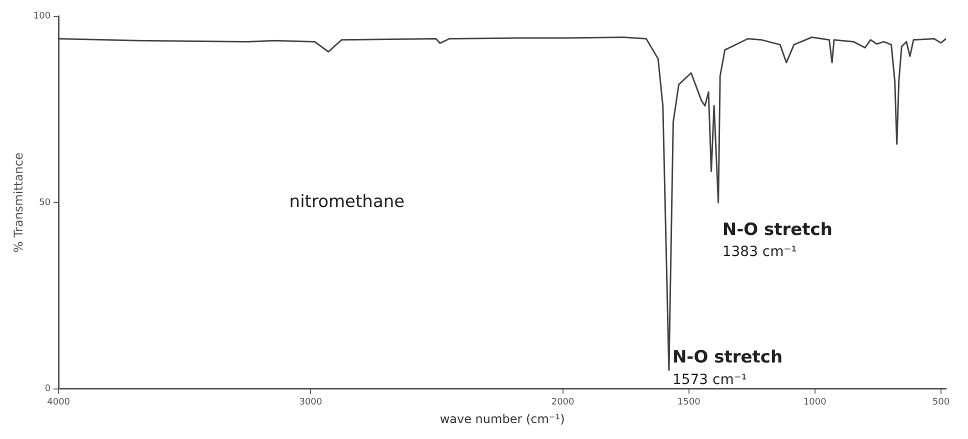 The height and width of the screenshot is (439, 968). Describe the element at coordinates (941, 403) in the screenshot. I see `x-tick-label: 500` at that location.